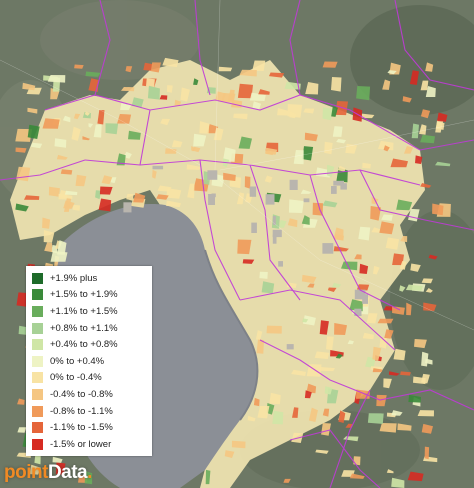 Image resolution: width=474 pixels, height=488 pixels. What do you see at coordinates (84, 328) in the screenshot?
I see `legend-label: +0.8% to +1.1%` at bounding box center [84, 328].